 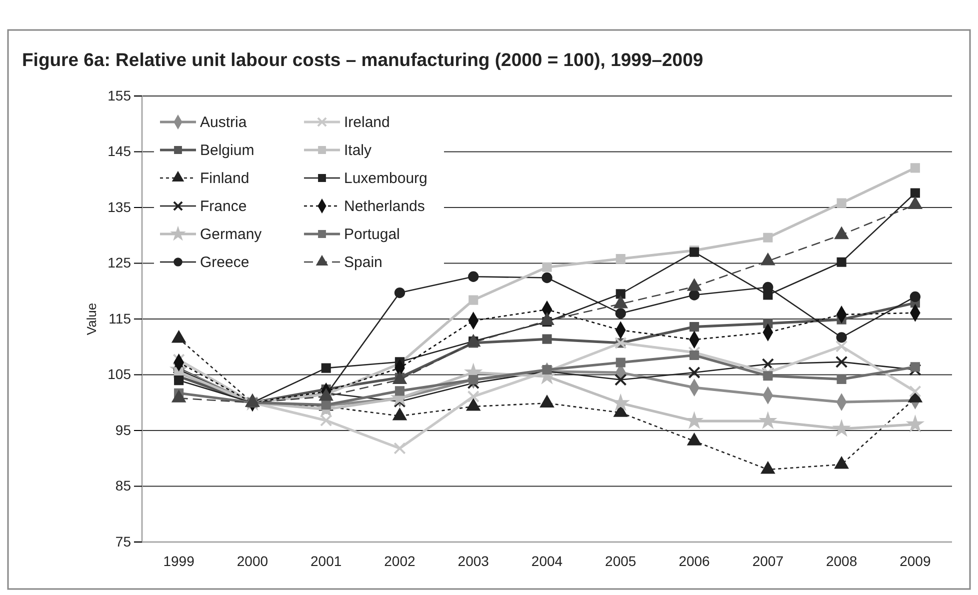 What do you see at coordinates (768, 560) in the screenshot?
I see `x-tick-label: 2007` at bounding box center [768, 560].